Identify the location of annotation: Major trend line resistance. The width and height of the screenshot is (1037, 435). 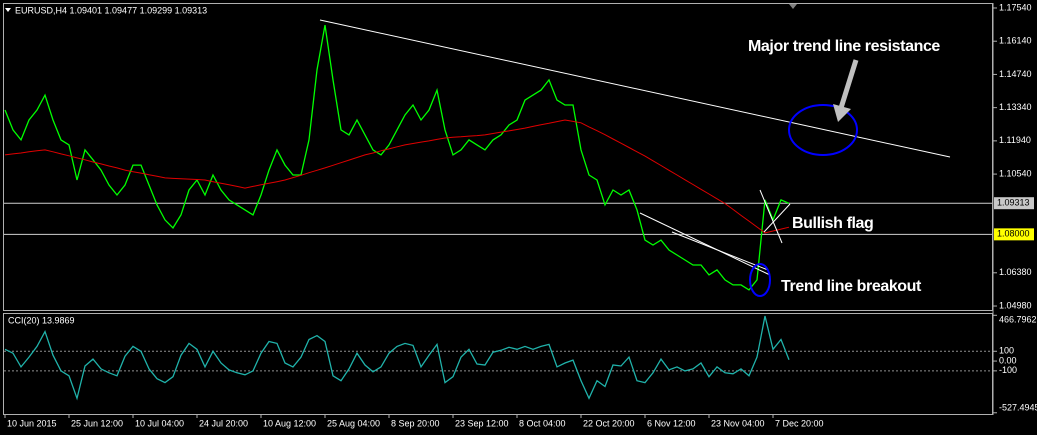
(844, 46).